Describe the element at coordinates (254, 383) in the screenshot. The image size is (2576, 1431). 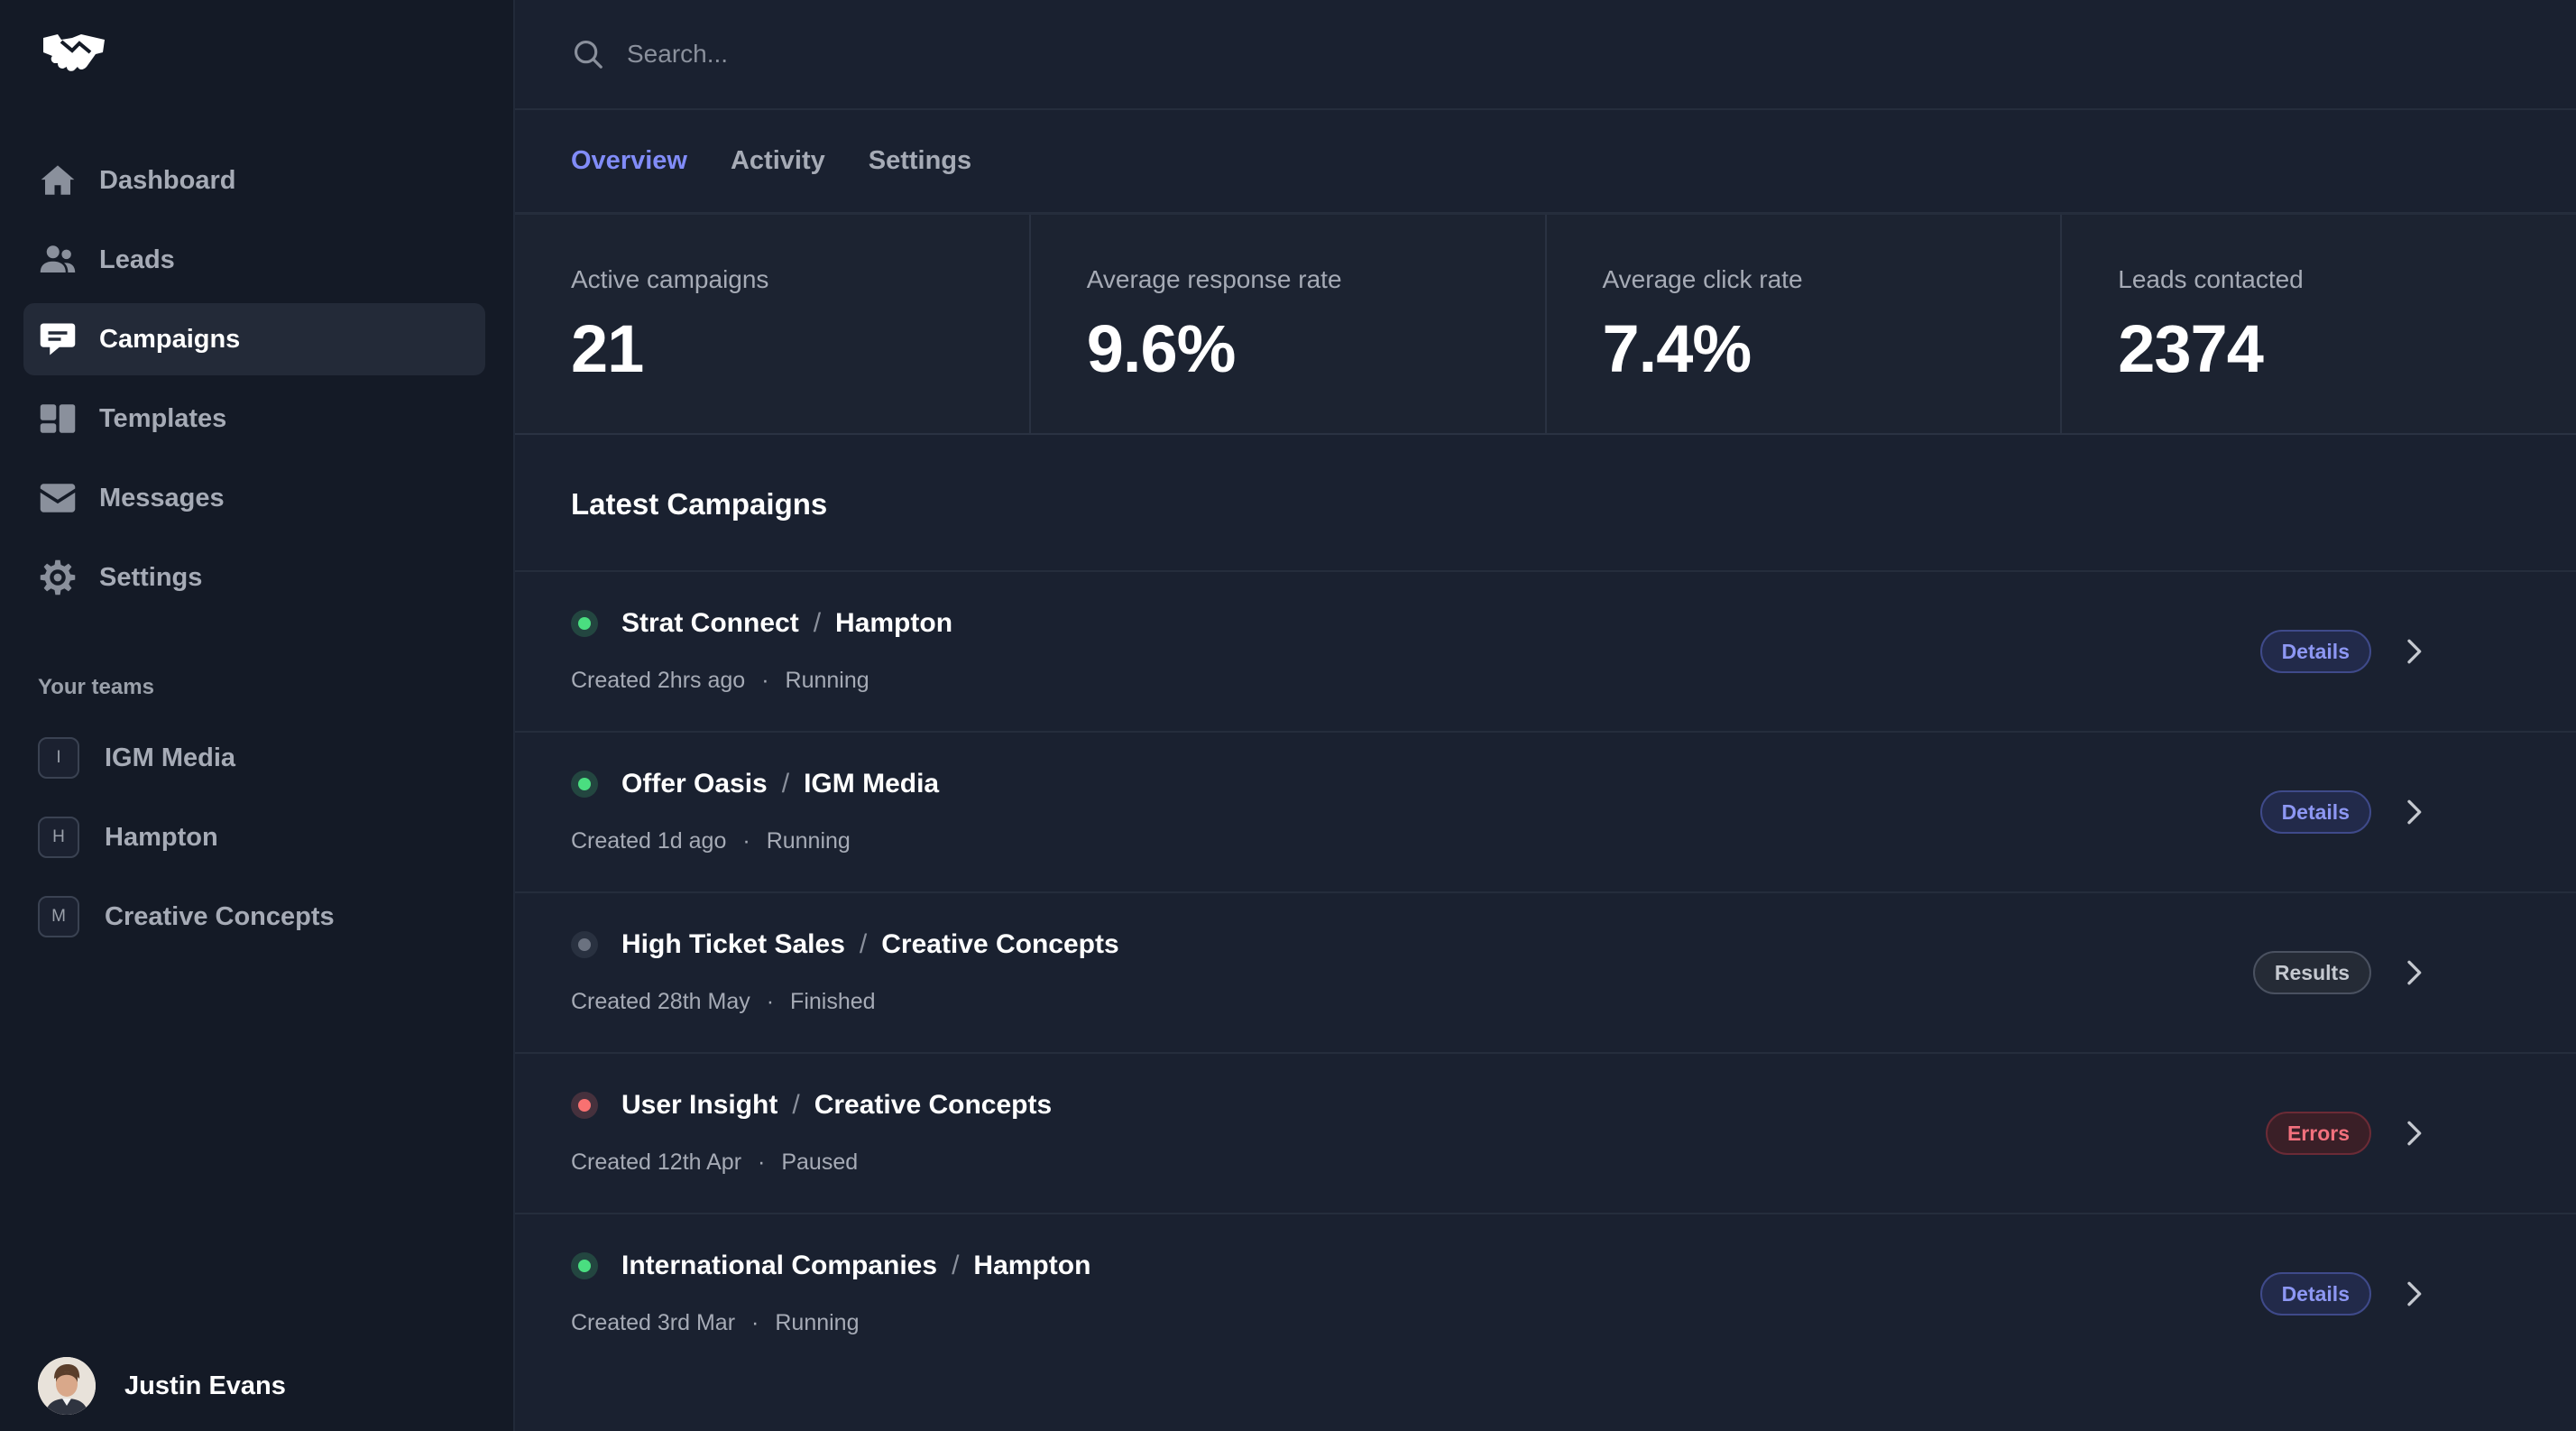
I see `main-nav: Dashboard Leads Campaigns Templates` at that location.